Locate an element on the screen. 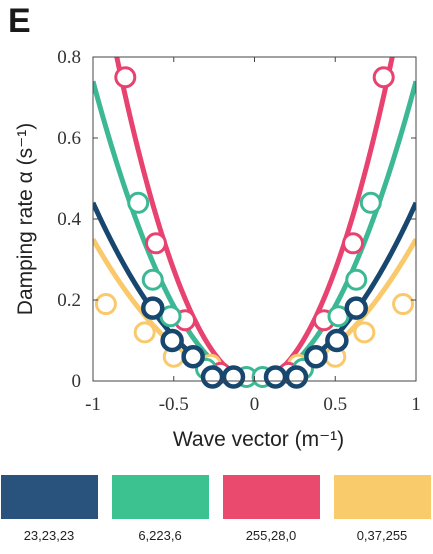 The height and width of the screenshot is (554, 433). y-tick-label-3: 0.6 is located at coordinates (69, 138).